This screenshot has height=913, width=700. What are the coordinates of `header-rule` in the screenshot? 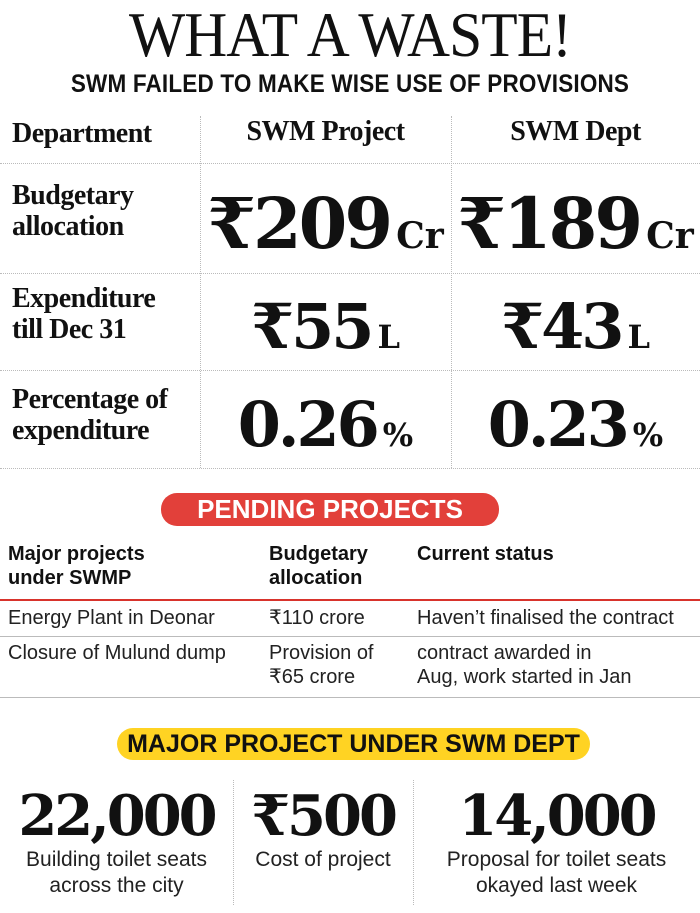 It's located at (350, 600).